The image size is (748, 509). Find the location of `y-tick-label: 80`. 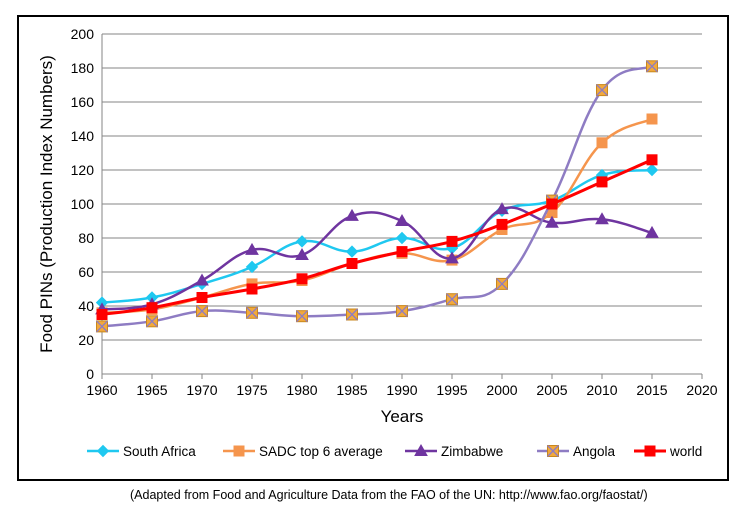

y-tick-label: 80 is located at coordinates (86, 238).